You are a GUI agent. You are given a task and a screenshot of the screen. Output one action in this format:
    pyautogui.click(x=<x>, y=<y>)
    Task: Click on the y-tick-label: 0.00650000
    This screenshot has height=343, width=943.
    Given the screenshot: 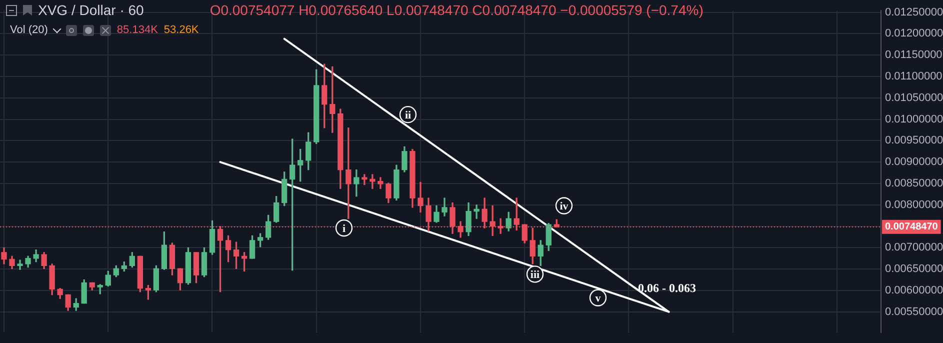 What is the action you would take?
    pyautogui.click(x=914, y=269)
    